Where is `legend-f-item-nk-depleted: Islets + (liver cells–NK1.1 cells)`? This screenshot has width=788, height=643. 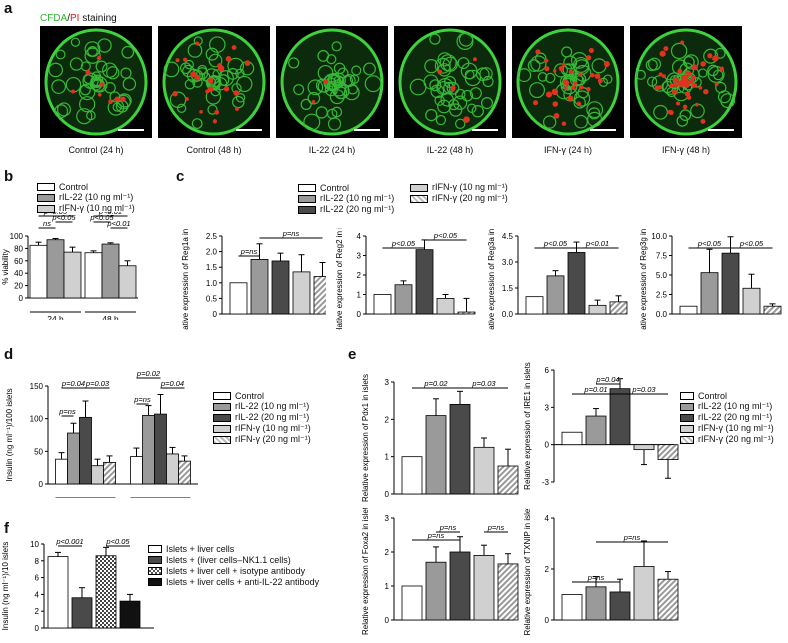
legend-f-item-nk-depleted: Islets + (liver cells–NK1.1 cells) is located at coordinates (233, 559).